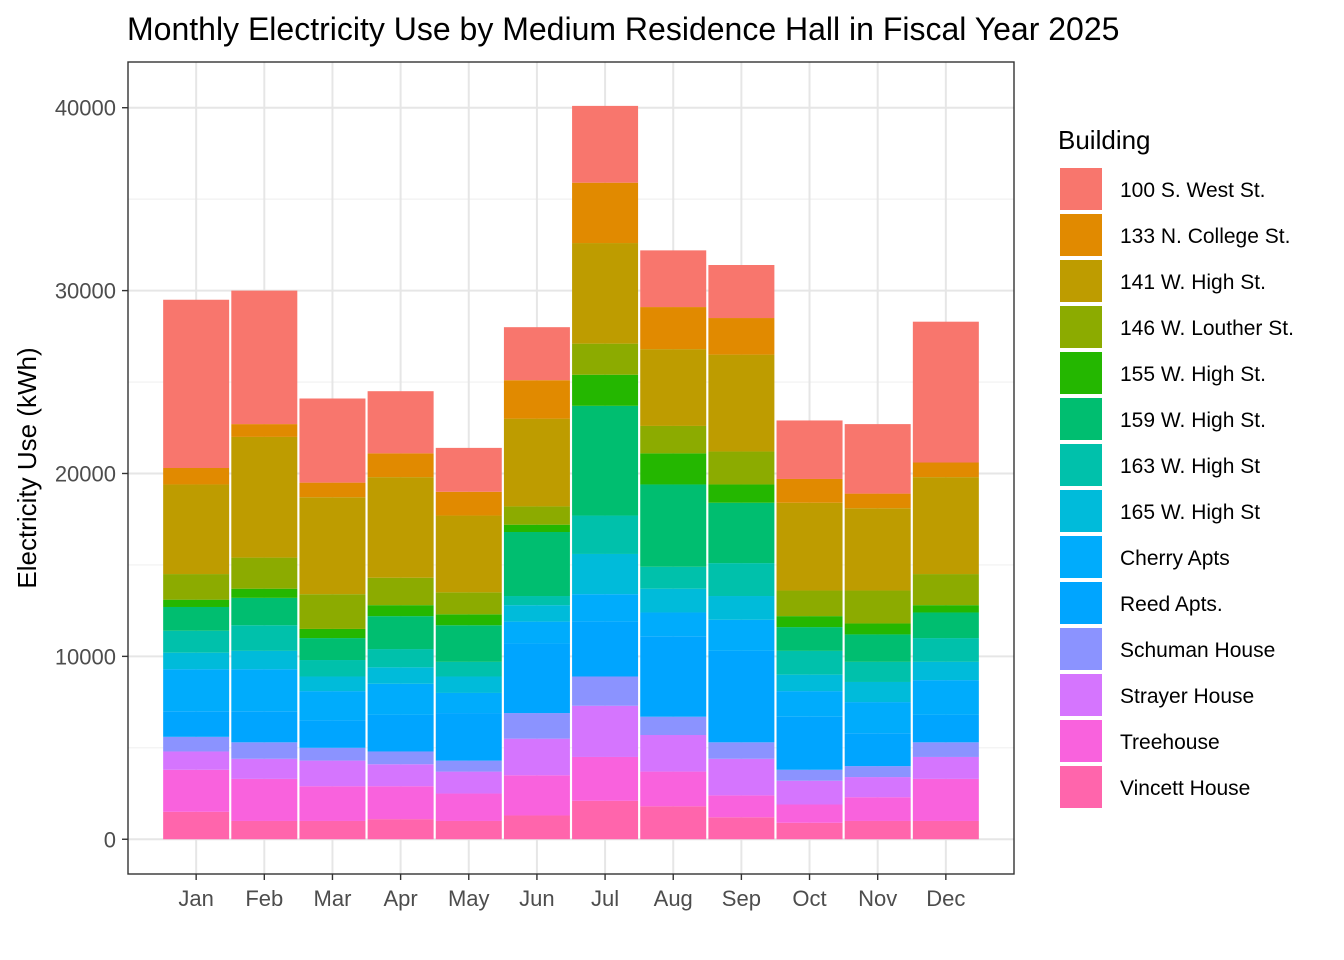  I want to click on legend-label: 165 W. High St, so click(1190, 512).